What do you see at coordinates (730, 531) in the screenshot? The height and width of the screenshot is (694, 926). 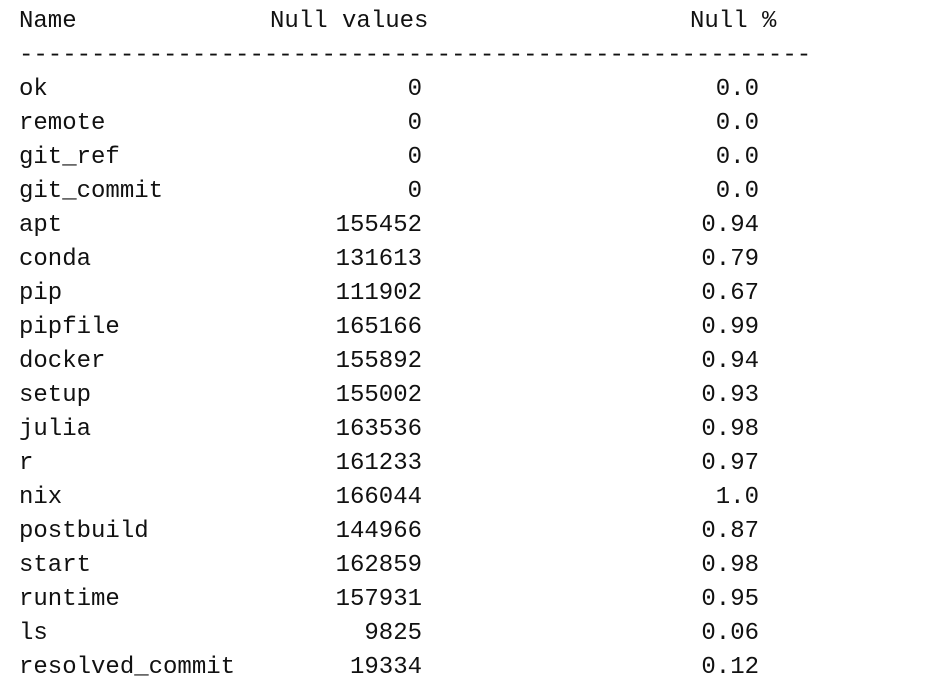 I see `row-null-percent-cell: 0.87` at bounding box center [730, 531].